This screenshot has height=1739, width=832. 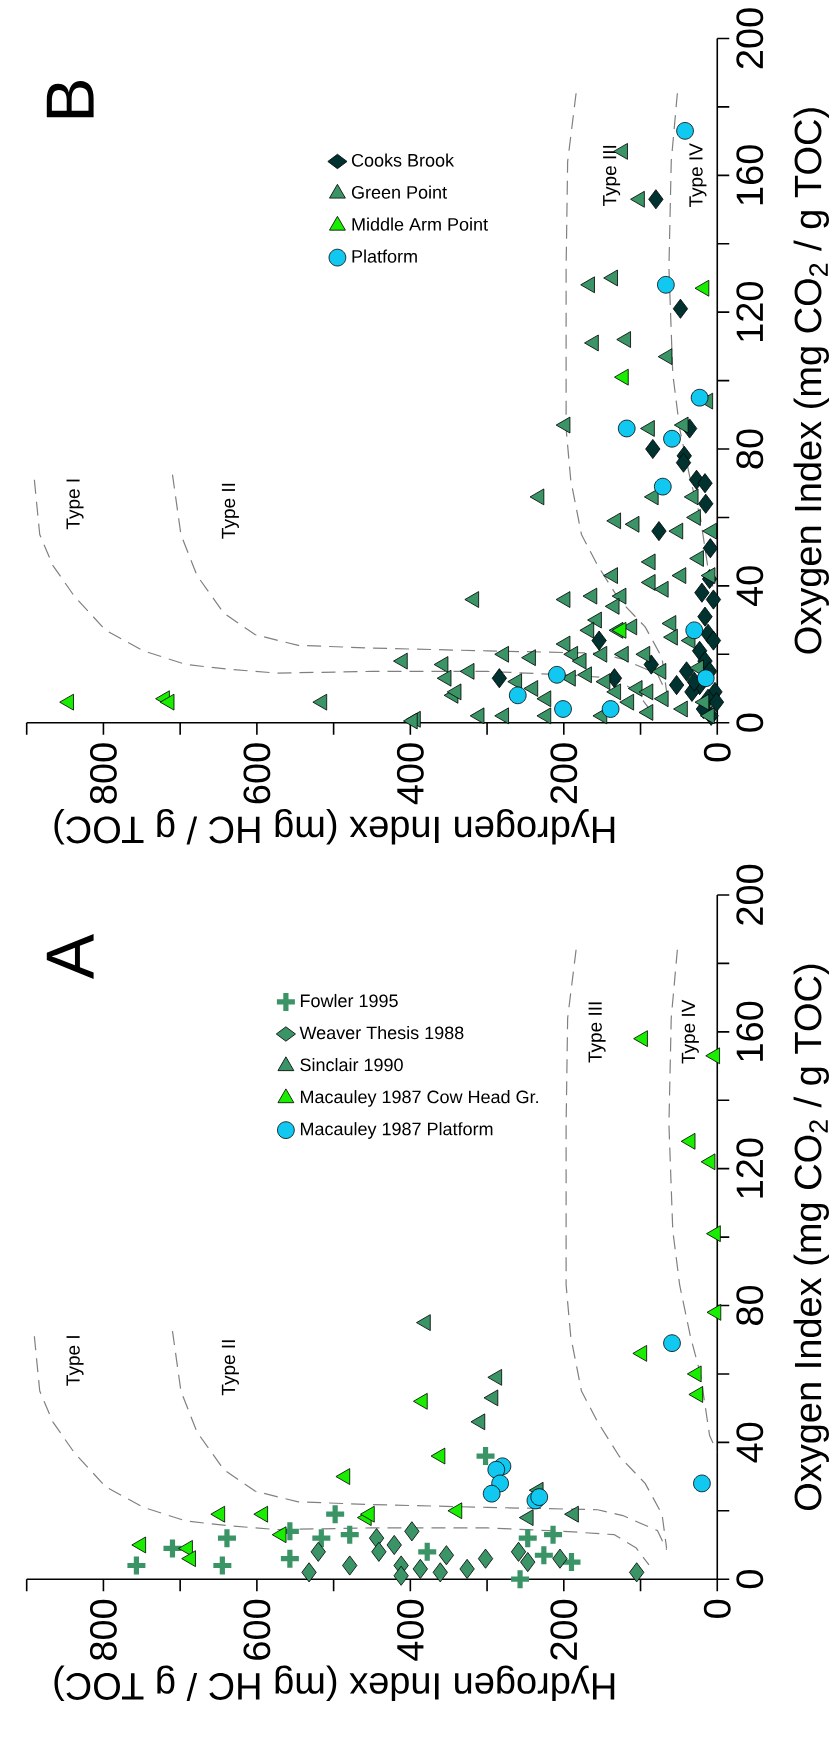 I want to click on annotation: Type II, so click(x=230, y=511).